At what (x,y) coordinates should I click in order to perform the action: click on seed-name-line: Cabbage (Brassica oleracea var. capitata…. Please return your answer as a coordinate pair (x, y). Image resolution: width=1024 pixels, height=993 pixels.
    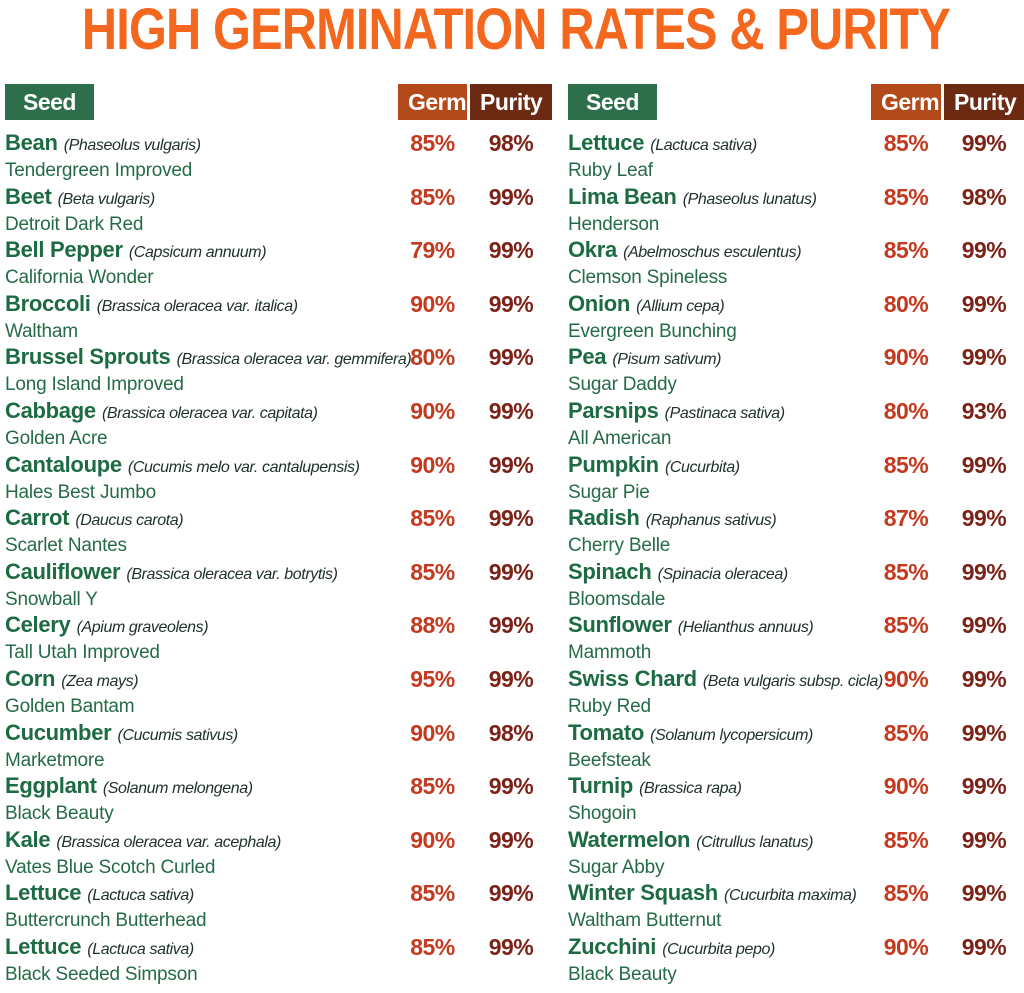
    Looking at the image, I should click on (200, 412).